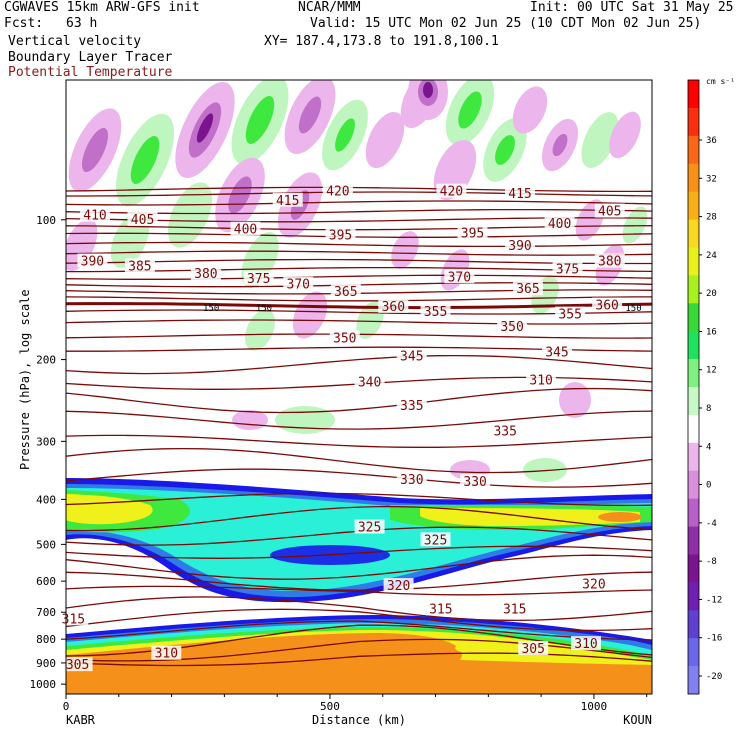 Image resolution: width=740 pixels, height=740 pixels. Describe the element at coordinates (66, 706) in the screenshot. I see `x-tick-label: 0` at that location.